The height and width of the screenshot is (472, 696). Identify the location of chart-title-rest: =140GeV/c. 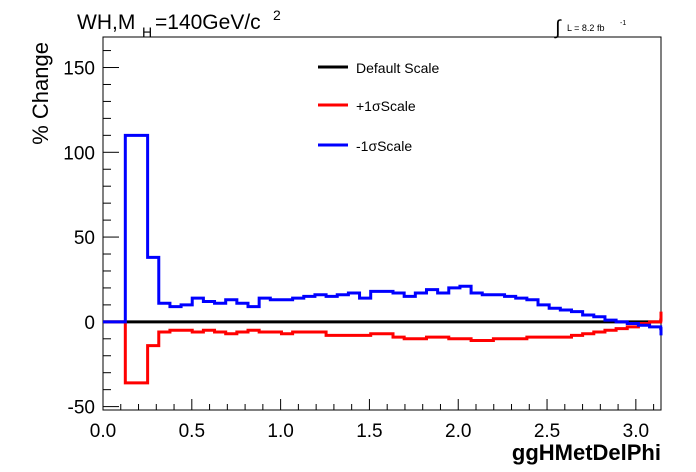
(208, 22).